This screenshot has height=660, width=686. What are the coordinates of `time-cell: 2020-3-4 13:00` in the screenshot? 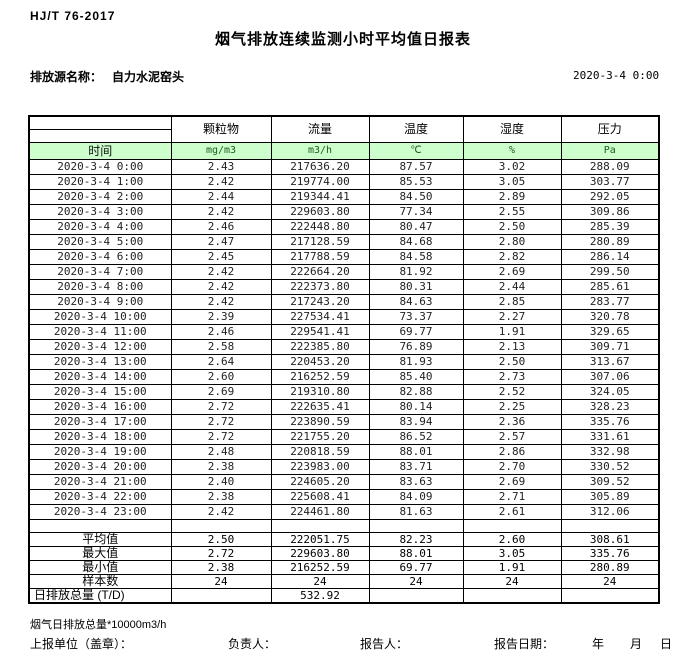 It's located at (100, 361).